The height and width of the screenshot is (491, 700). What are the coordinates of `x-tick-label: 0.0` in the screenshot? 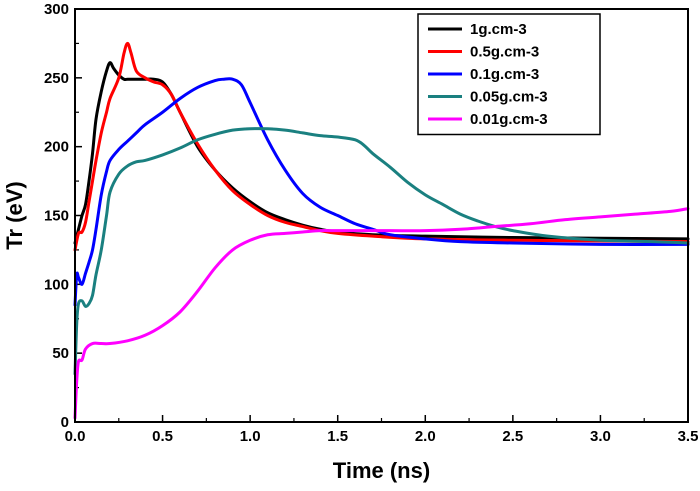 It's located at (75, 436).